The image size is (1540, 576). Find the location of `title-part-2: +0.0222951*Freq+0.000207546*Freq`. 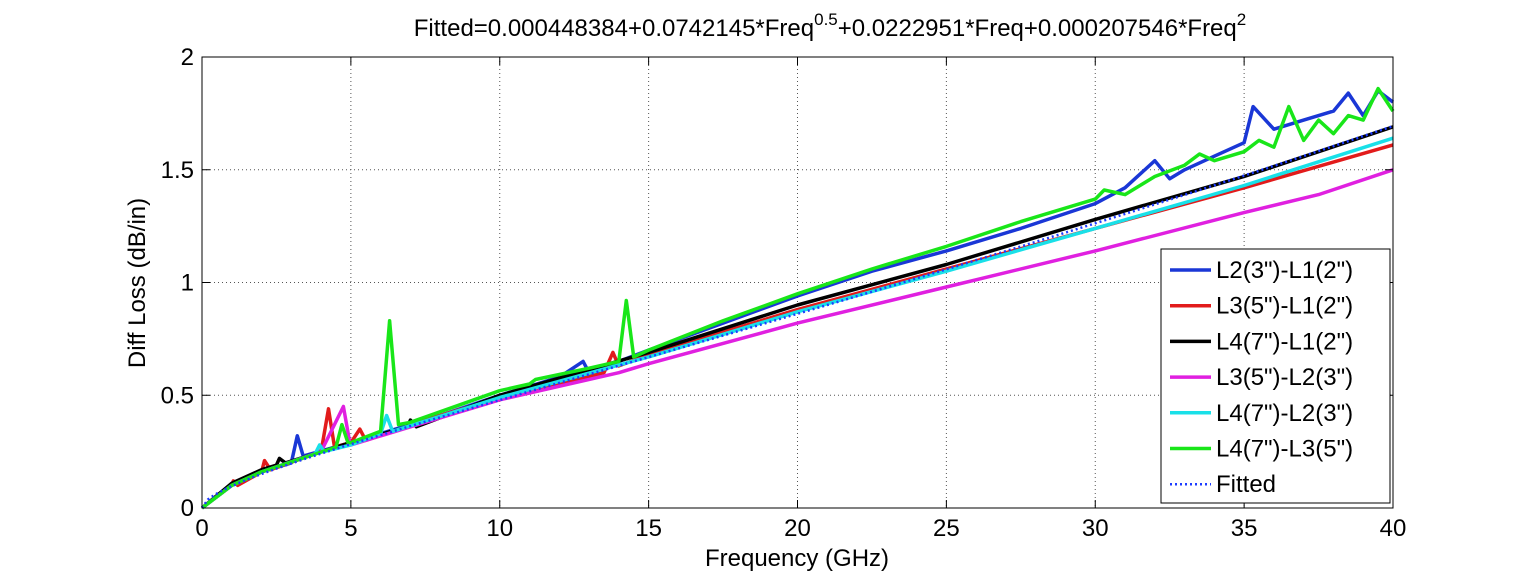

title-part-2: +0.0222951*Freq+0.000207546*Freq is located at coordinates (1037, 28).